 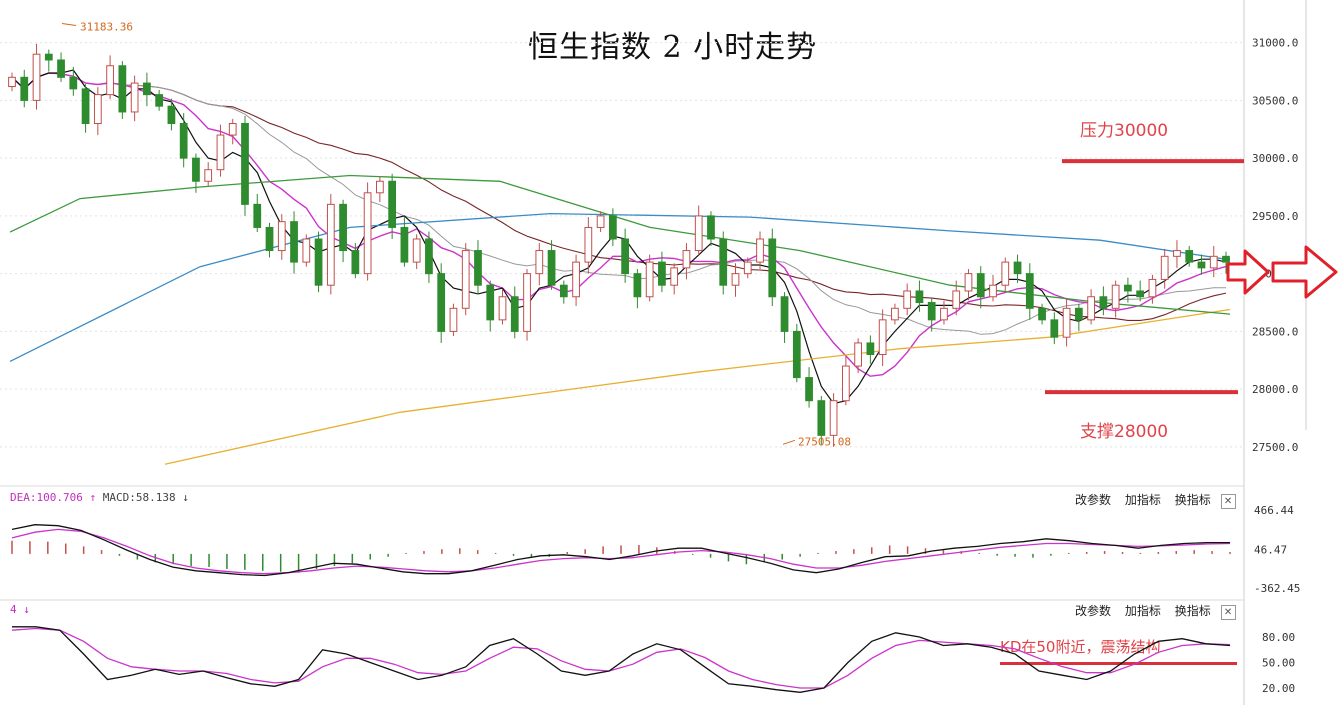 I want to click on macd-edit-params-button: 改参数, so click(x=1093, y=500).